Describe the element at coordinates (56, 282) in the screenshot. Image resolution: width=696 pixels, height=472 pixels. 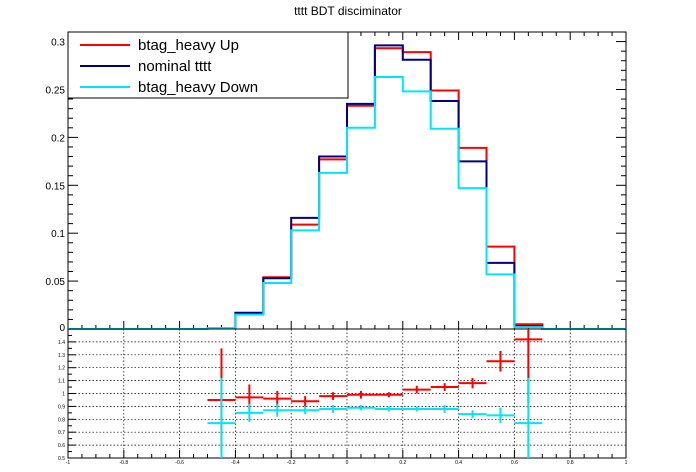
I see `y-tick-label: 0.05` at that location.